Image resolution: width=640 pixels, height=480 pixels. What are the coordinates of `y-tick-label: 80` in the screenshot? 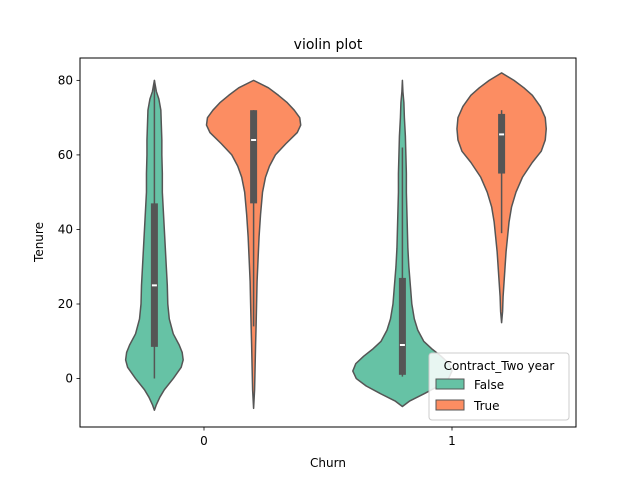 It's located at (65, 80).